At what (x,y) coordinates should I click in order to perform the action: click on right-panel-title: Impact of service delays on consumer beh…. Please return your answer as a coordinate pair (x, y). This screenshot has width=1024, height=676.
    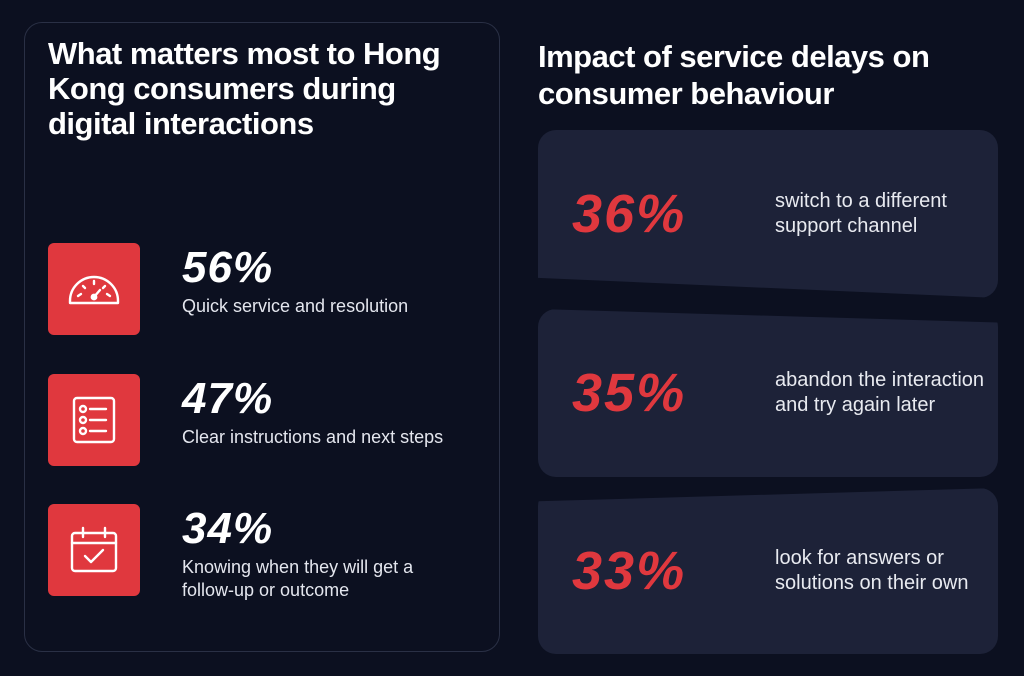
    Looking at the image, I should click on (734, 75).